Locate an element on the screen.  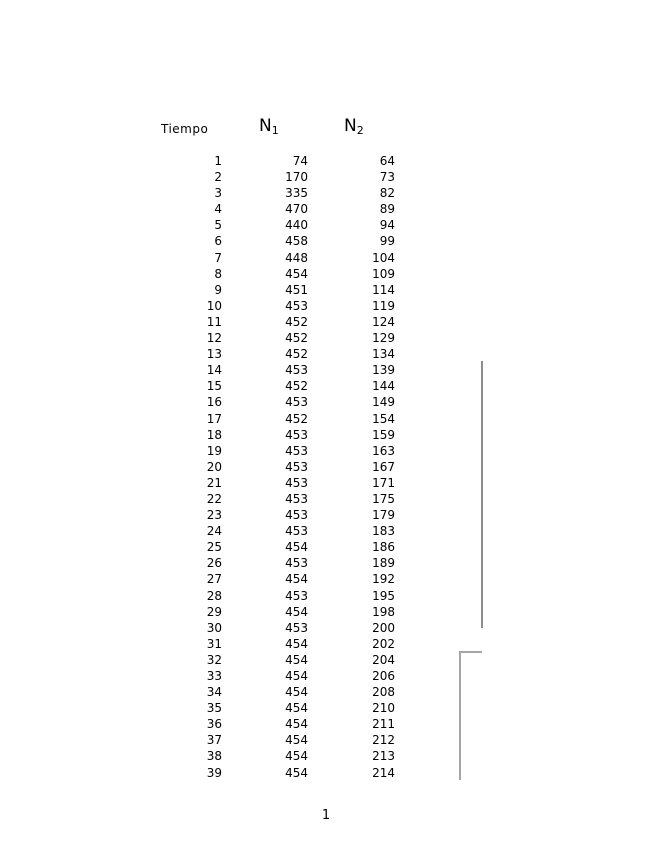
tiempo-cell: 24 is located at coordinates (214, 531).